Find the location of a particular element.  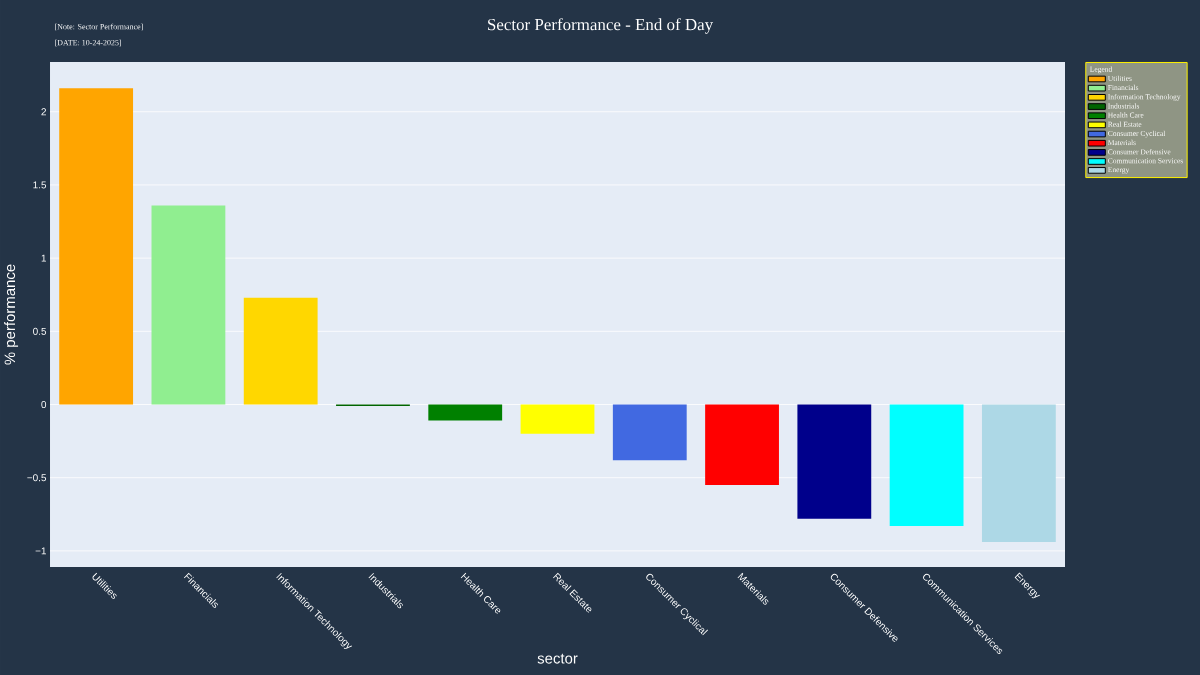

y-axis-title: % performance is located at coordinates (11, 314).